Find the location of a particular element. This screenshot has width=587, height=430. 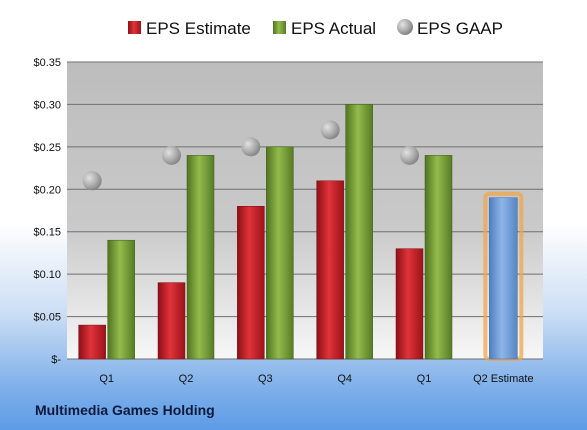

y-tick-label: $0.30 is located at coordinates (47, 105).